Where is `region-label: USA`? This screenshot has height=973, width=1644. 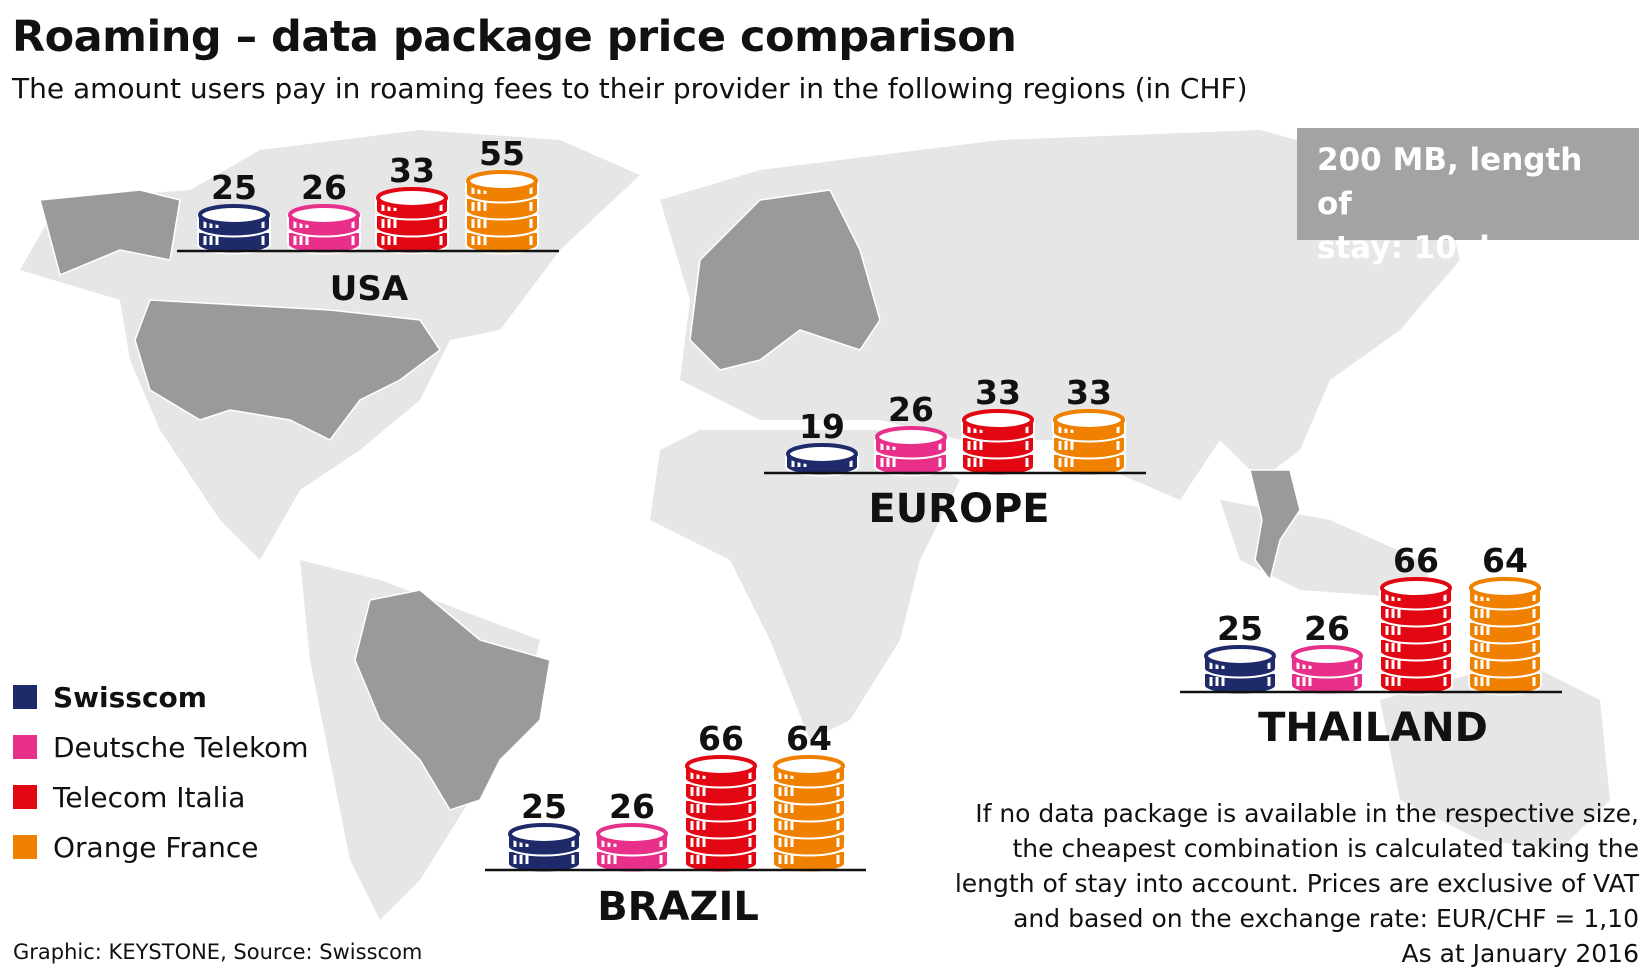 region-label: USA is located at coordinates (369, 289).